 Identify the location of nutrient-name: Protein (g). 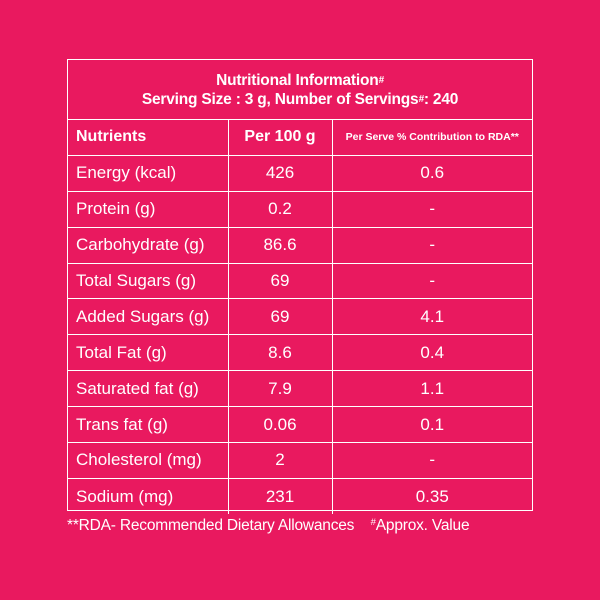
(148, 209).